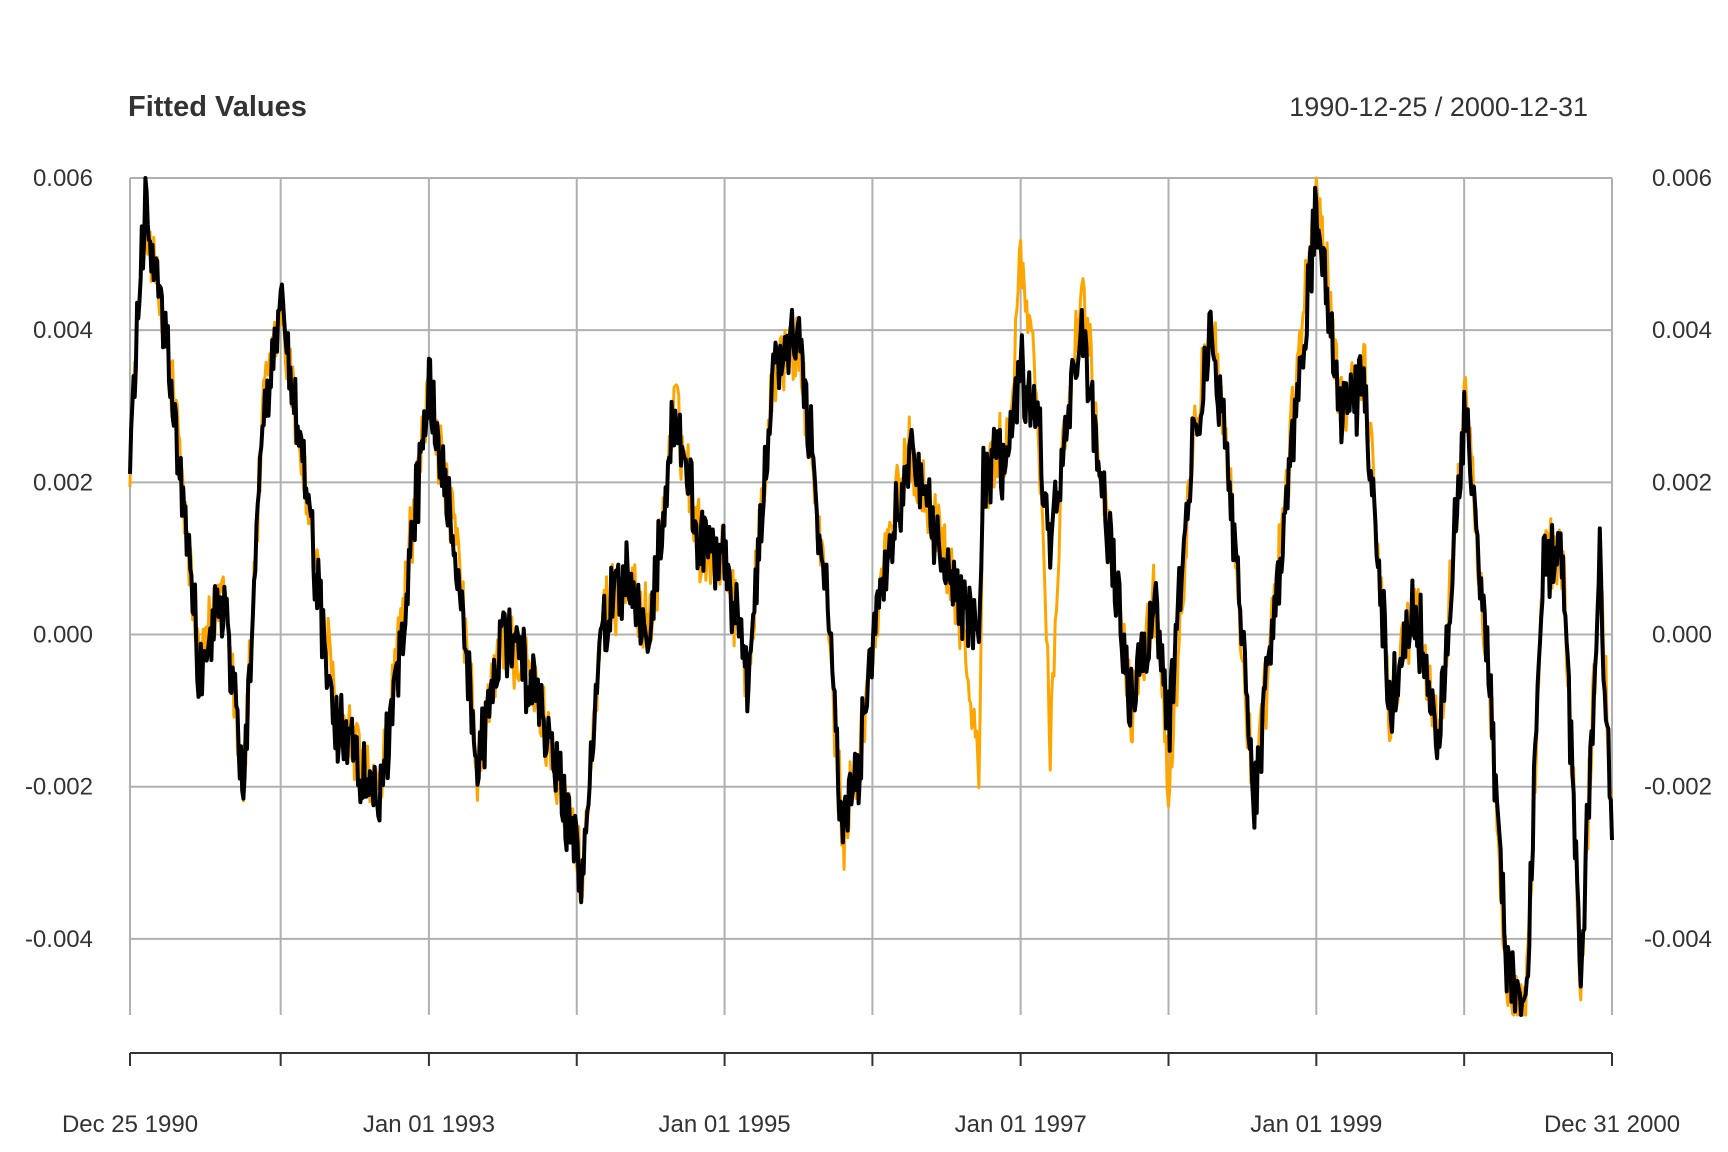 The width and height of the screenshot is (1728, 1152). Describe the element at coordinates (63, 635) in the screenshot. I see `y-tick-label-left: 0.000` at that location.